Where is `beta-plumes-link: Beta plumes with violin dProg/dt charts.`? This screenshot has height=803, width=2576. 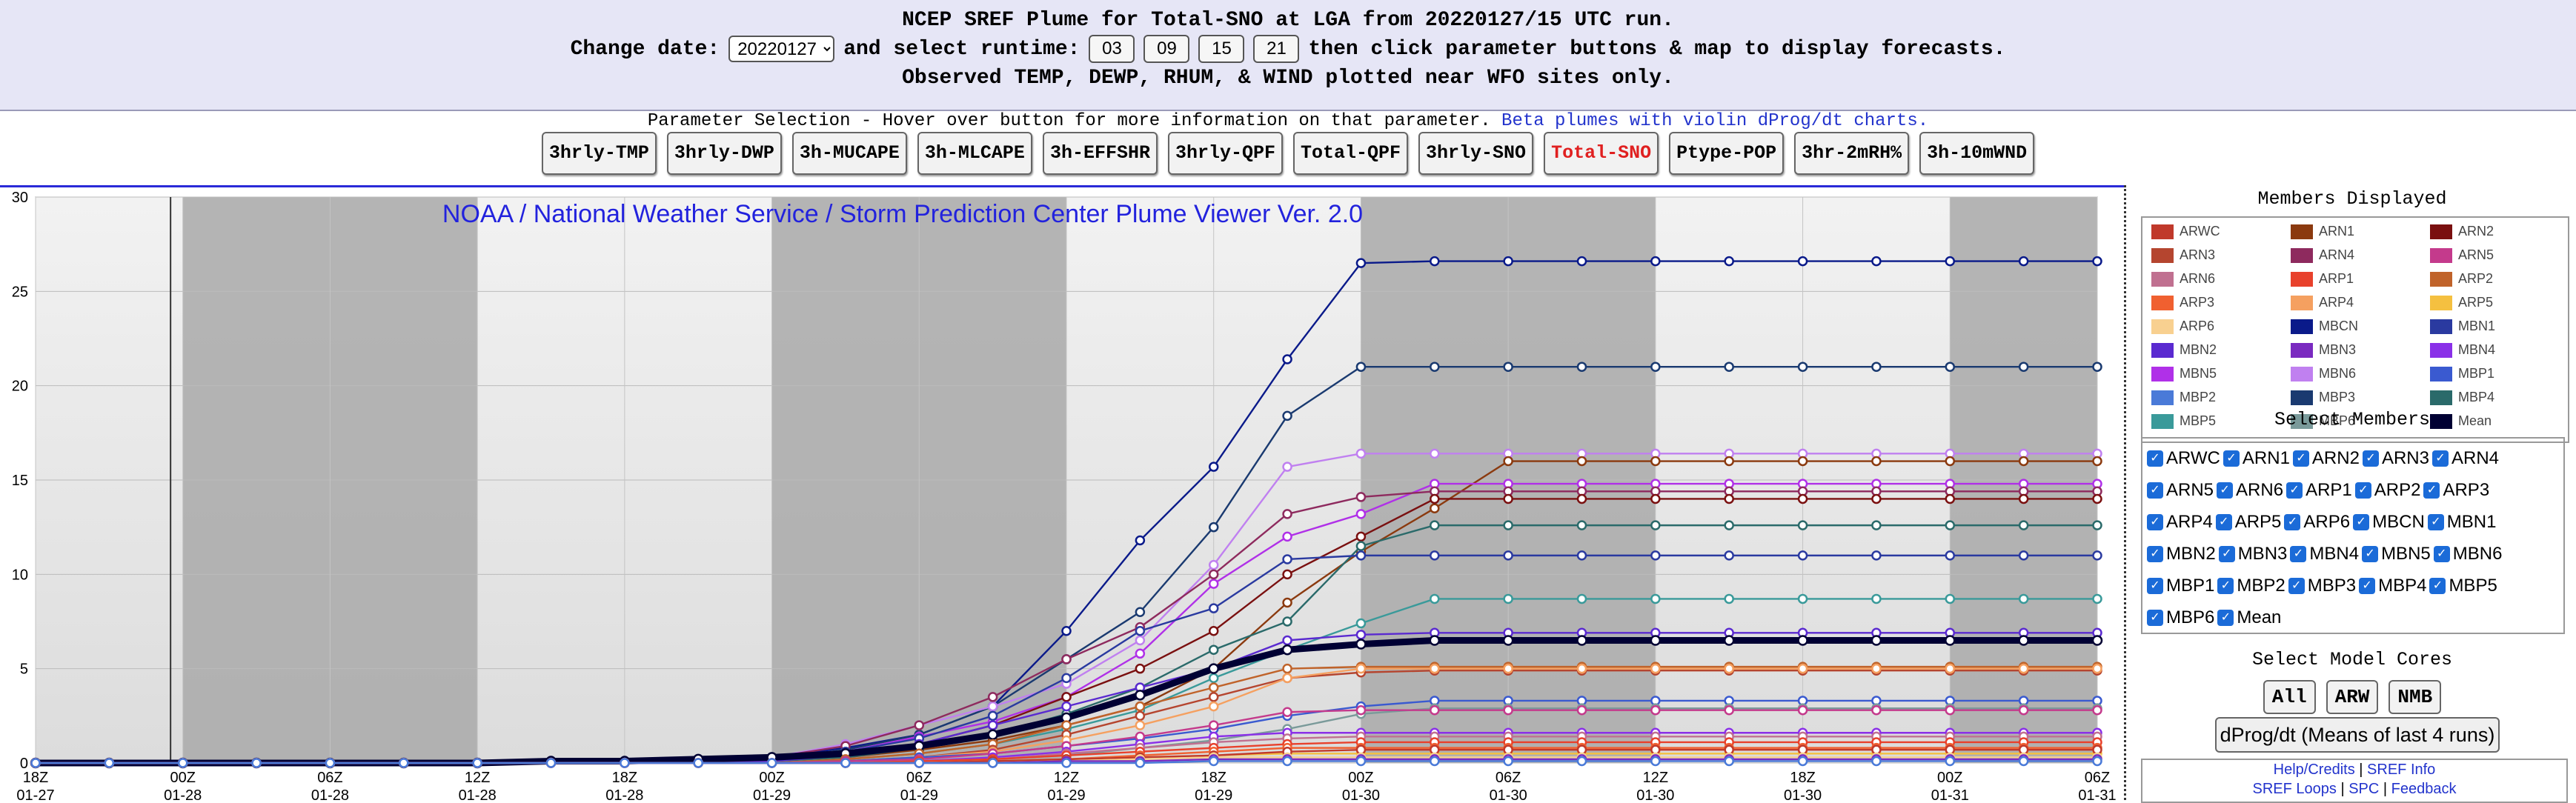 beta-plumes-link: Beta plumes with violin dProg/dt charts. is located at coordinates (1715, 121).